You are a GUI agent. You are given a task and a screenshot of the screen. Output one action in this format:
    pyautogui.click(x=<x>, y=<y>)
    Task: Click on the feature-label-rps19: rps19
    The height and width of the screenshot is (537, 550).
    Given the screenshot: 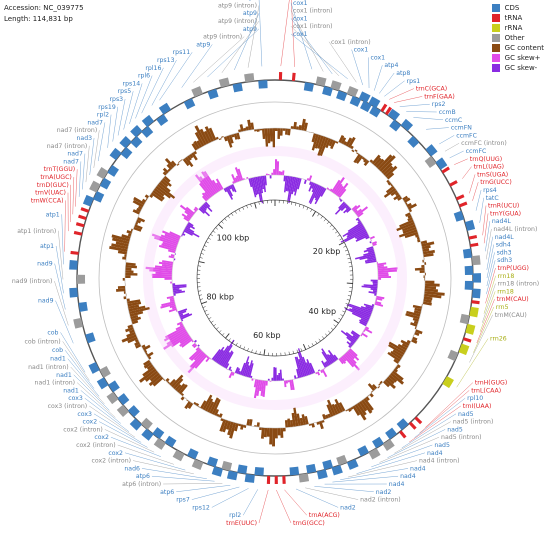 What is the action you would take?
    pyautogui.click(x=107, y=107)
    